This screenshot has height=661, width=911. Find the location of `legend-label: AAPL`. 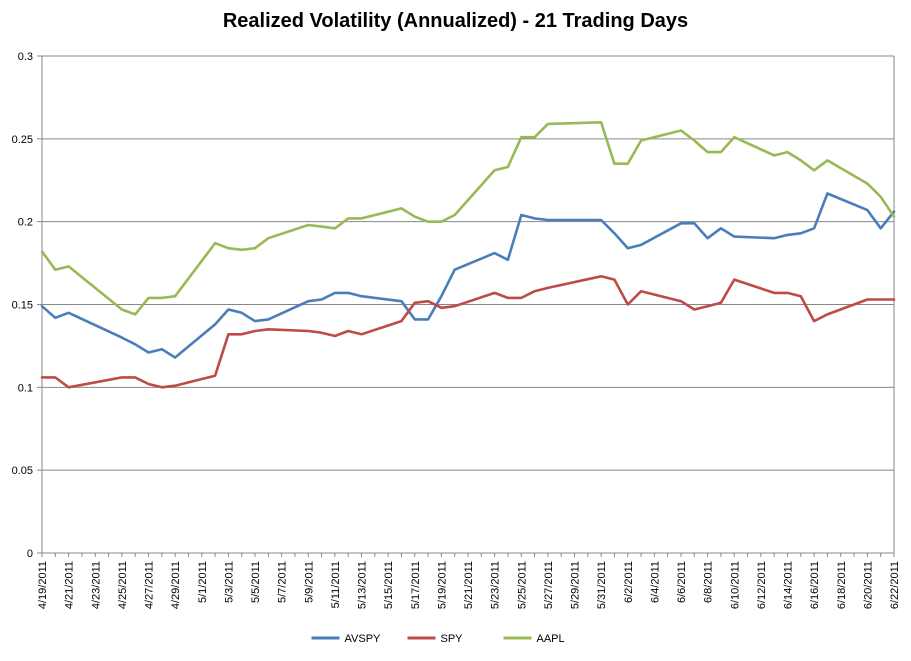

legend-label: AAPL is located at coordinates (551, 639).